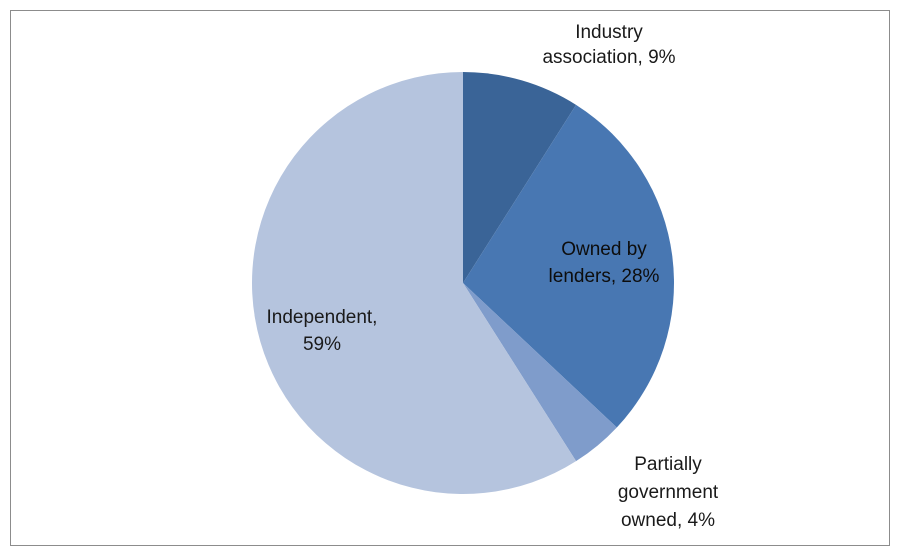 This screenshot has width=903, height=548. Describe the element at coordinates (520, 177) in the screenshot. I see `pie-slice-industry-association` at that location.